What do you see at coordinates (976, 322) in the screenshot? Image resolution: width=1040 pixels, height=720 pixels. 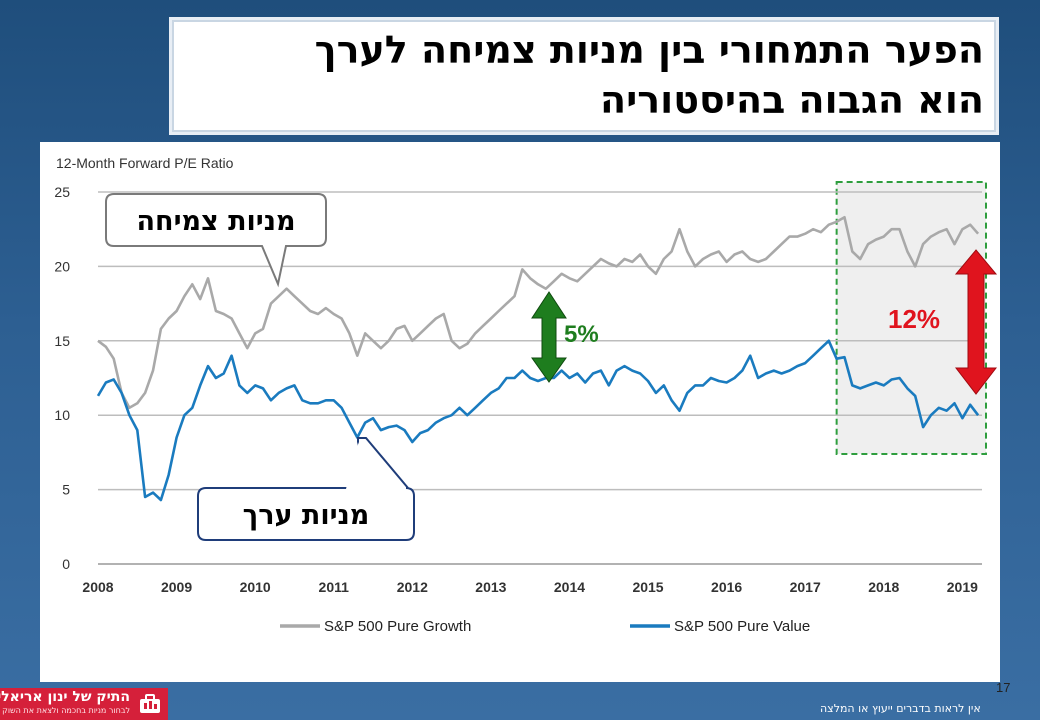 I see `gap-now-arrow` at bounding box center [976, 322].